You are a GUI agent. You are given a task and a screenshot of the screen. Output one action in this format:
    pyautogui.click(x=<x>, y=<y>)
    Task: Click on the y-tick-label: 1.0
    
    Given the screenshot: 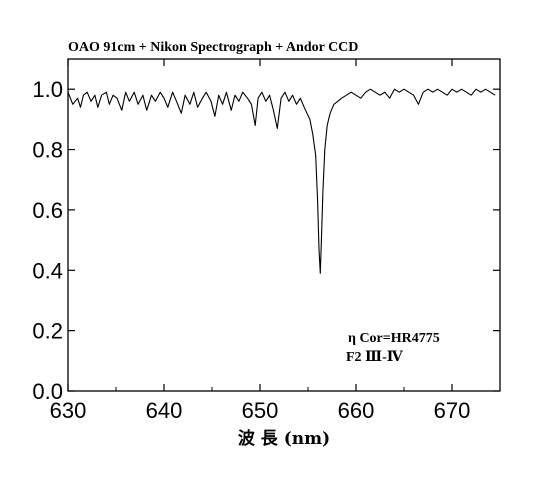 What is the action you would take?
    pyautogui.click(x=47, y=89)
    